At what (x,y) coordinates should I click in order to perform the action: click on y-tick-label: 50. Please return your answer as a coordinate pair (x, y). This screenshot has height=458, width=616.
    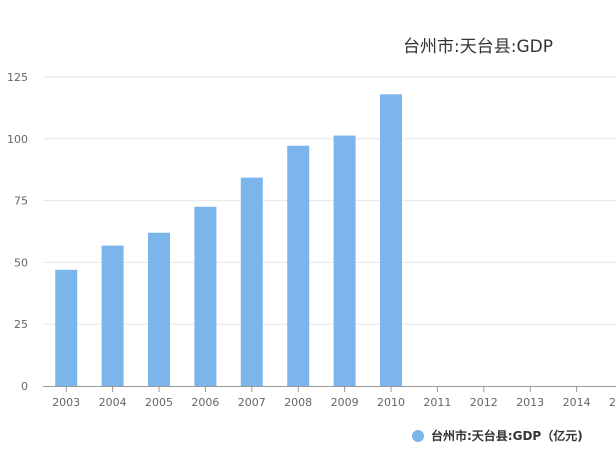
    Looking at the image, I should click on (21, 262).